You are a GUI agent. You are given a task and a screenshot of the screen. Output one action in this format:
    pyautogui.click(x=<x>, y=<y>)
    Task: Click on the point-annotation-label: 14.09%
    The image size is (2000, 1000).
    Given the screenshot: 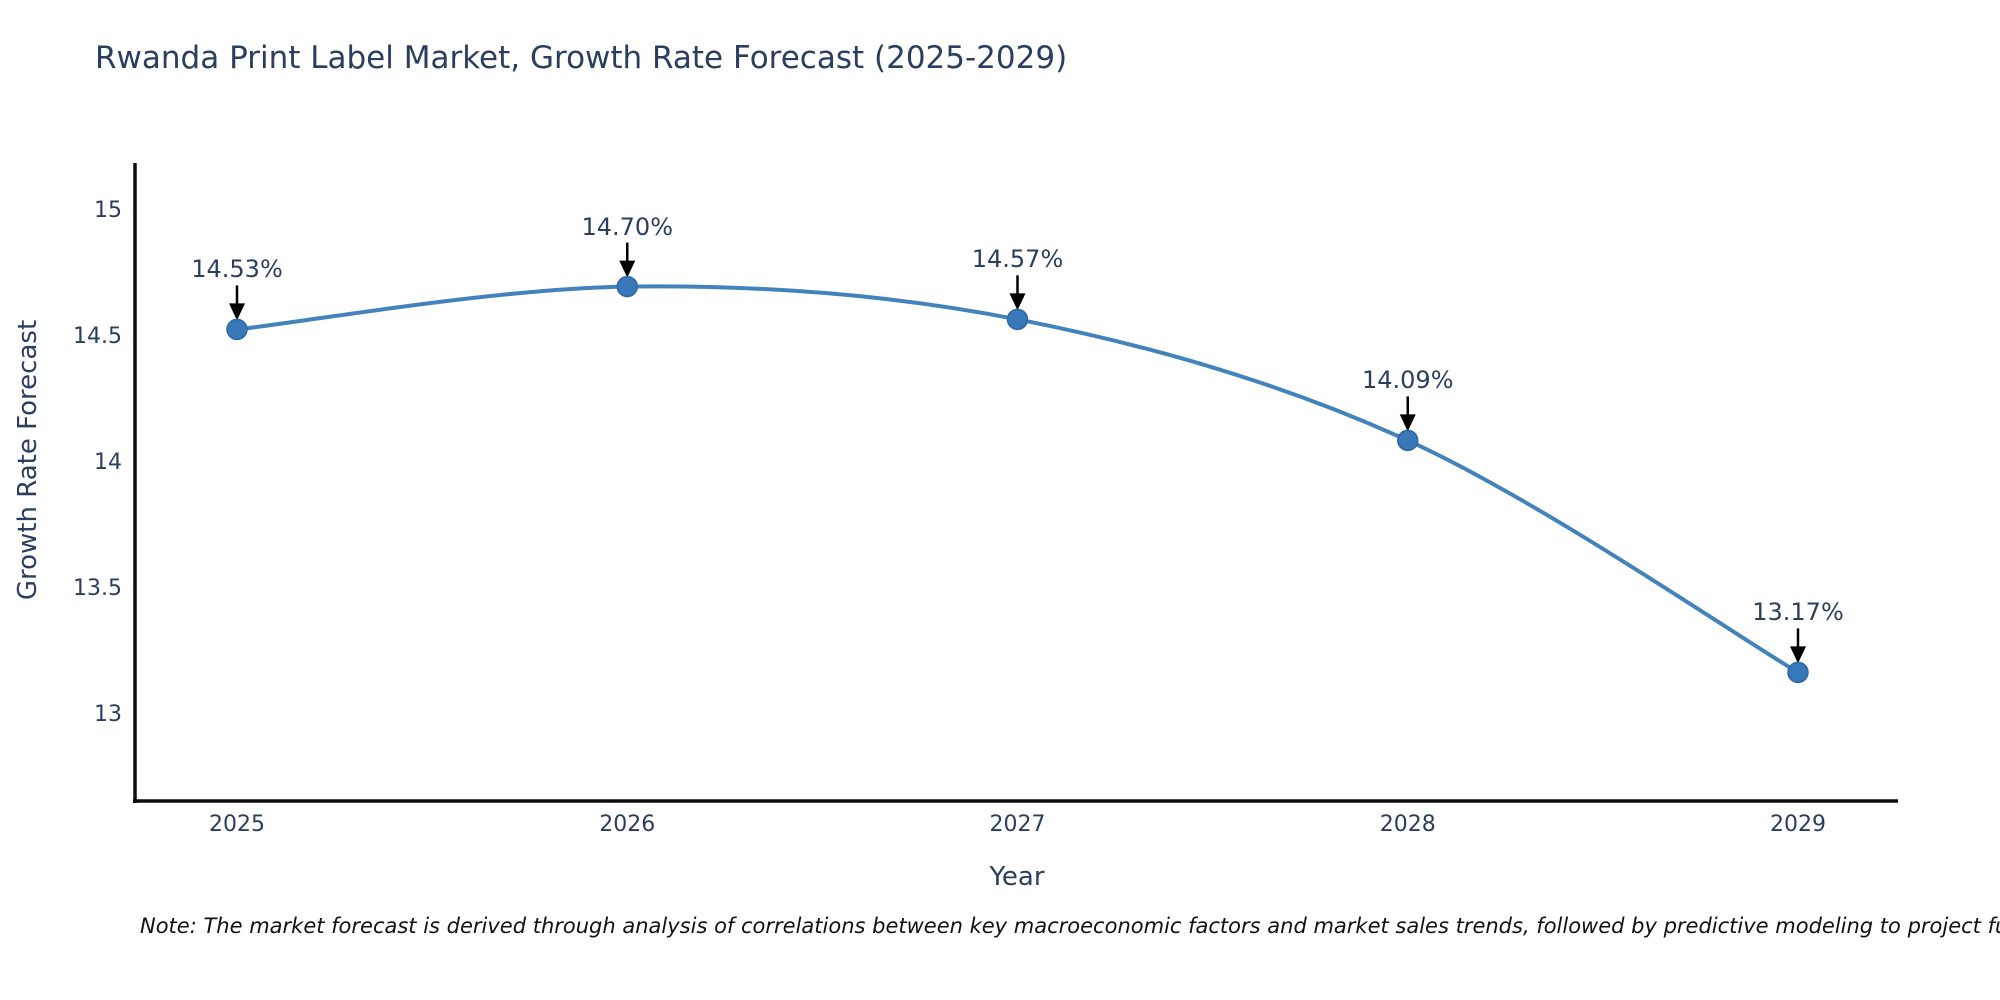 What is the action you would take?
    pyautogui.click(x=1407, y=380)
    